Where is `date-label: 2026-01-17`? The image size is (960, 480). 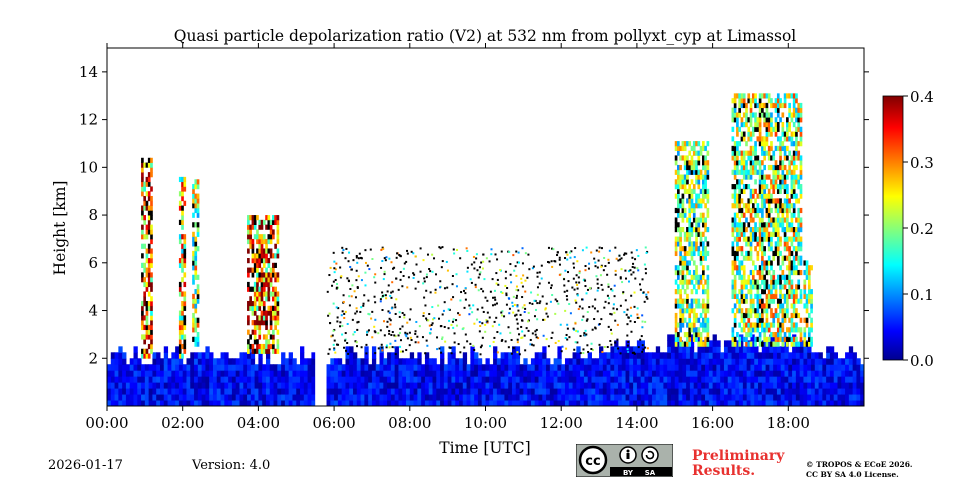
date-label: 2026-01-17 is located at coordinates (85, 465).